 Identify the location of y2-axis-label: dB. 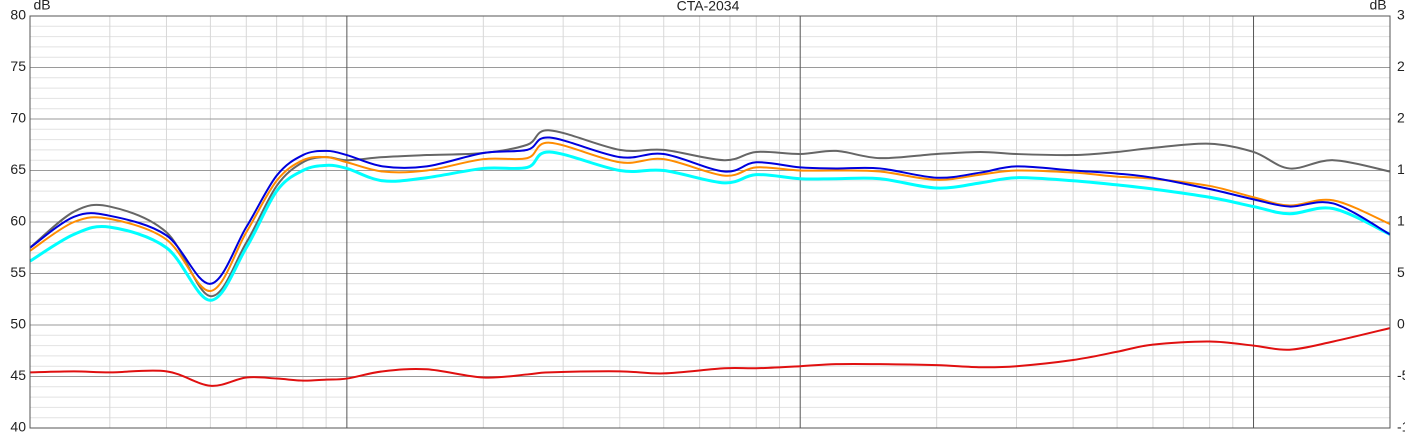
(1377, 6).